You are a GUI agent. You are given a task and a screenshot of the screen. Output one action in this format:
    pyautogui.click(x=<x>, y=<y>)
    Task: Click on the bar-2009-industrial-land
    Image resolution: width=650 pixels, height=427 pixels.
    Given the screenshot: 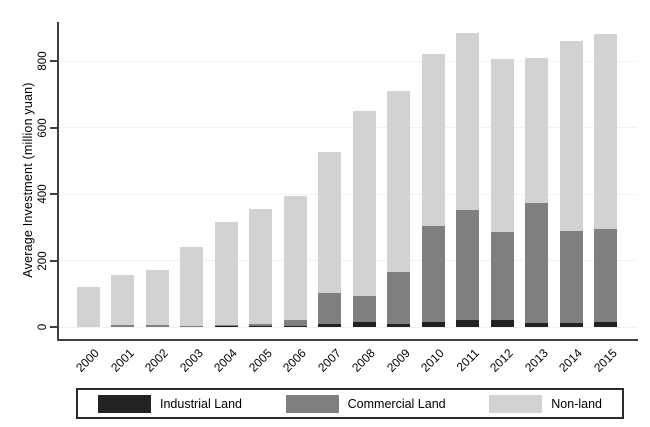 What is the action you would take?
    pyautogui.click(x=398, y=325)
    